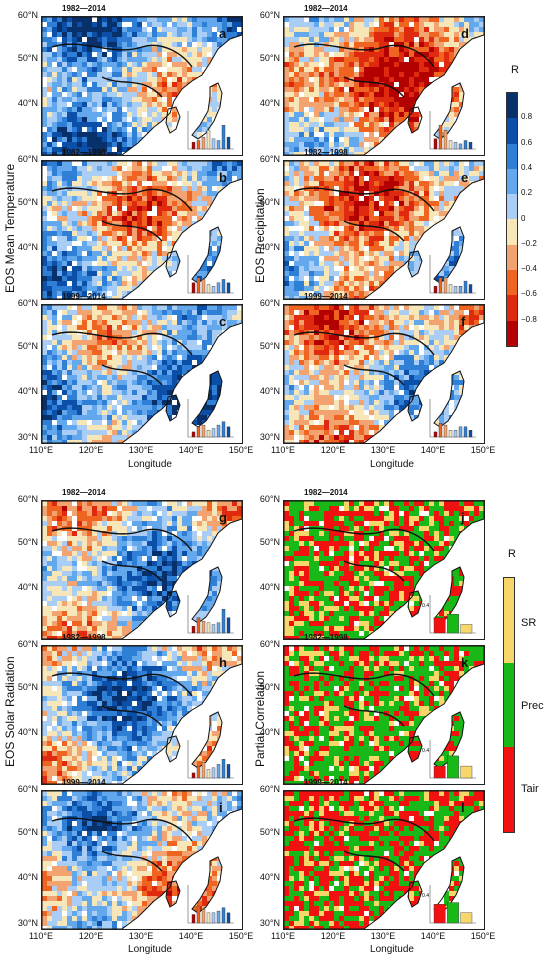  Describe the element at coordinates (509, 705) in the screenshot. I see `colorbar-bottom-segment-prec` at that location.